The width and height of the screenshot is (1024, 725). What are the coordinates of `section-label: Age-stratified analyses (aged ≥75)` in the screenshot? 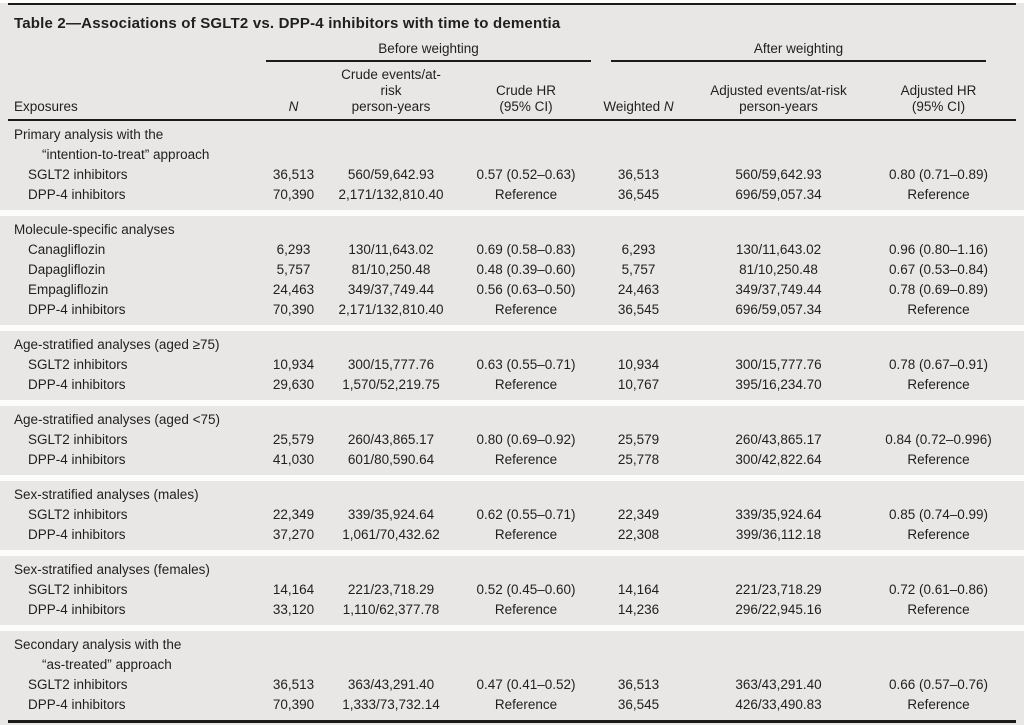 It's located at (117, 344).